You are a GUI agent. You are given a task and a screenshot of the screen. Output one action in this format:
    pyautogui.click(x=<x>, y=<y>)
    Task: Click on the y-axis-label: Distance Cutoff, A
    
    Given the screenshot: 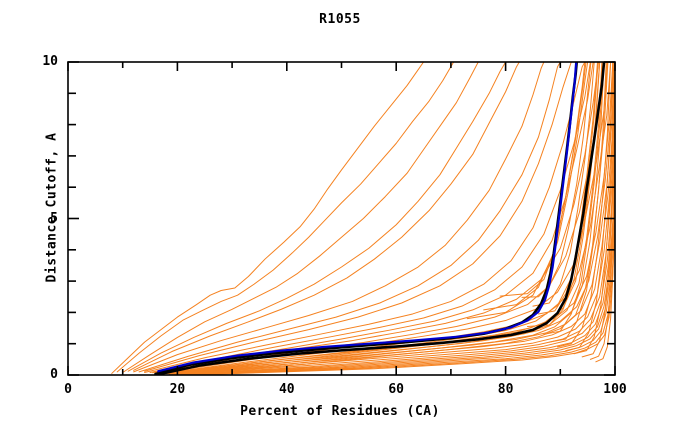 What is the action you would take?
    pyautogui.click(x=52, y=207)
    